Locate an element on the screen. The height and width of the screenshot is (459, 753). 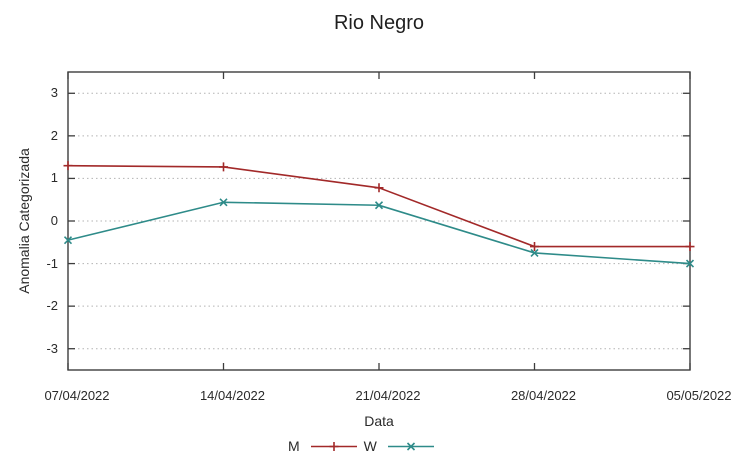
y-tick-label: -1 is located at coordinates (52, 263).